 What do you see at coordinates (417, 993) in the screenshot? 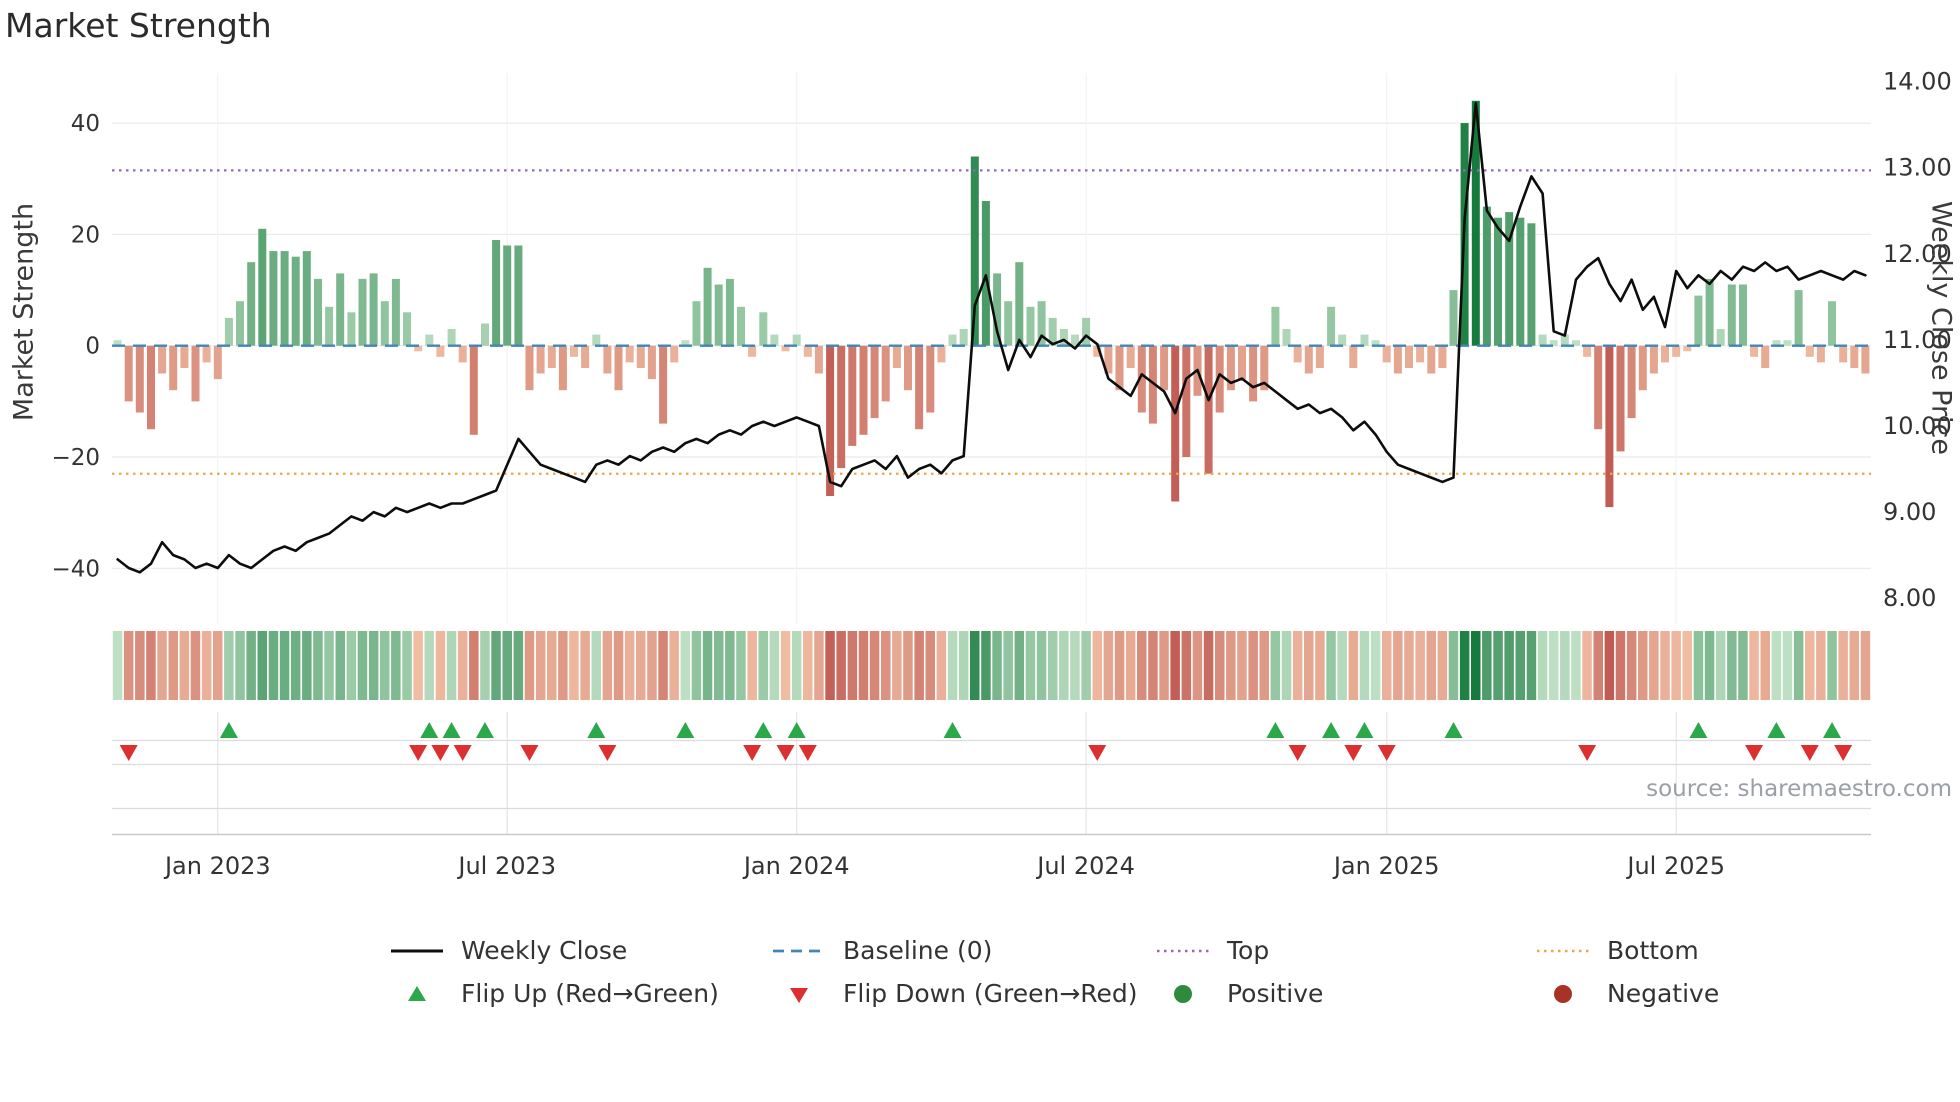
I see `triangle-up-icon` at bounding box center [417, 993].